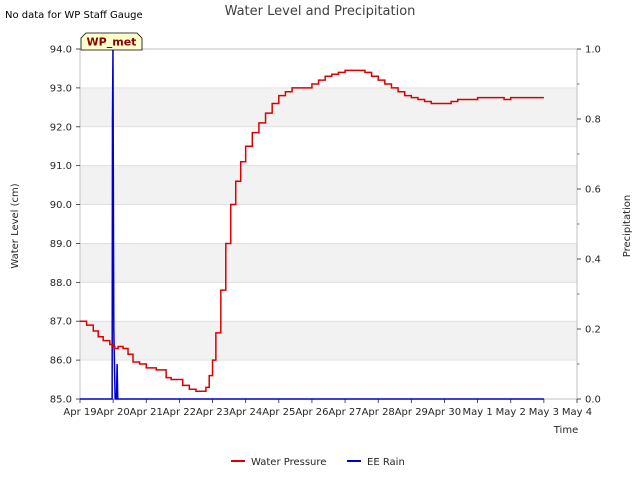  What do you see at coordinates (113, 412) in the screenshot?
I see `x-tick-label: Apr 20` at bounding box center [113, 412].